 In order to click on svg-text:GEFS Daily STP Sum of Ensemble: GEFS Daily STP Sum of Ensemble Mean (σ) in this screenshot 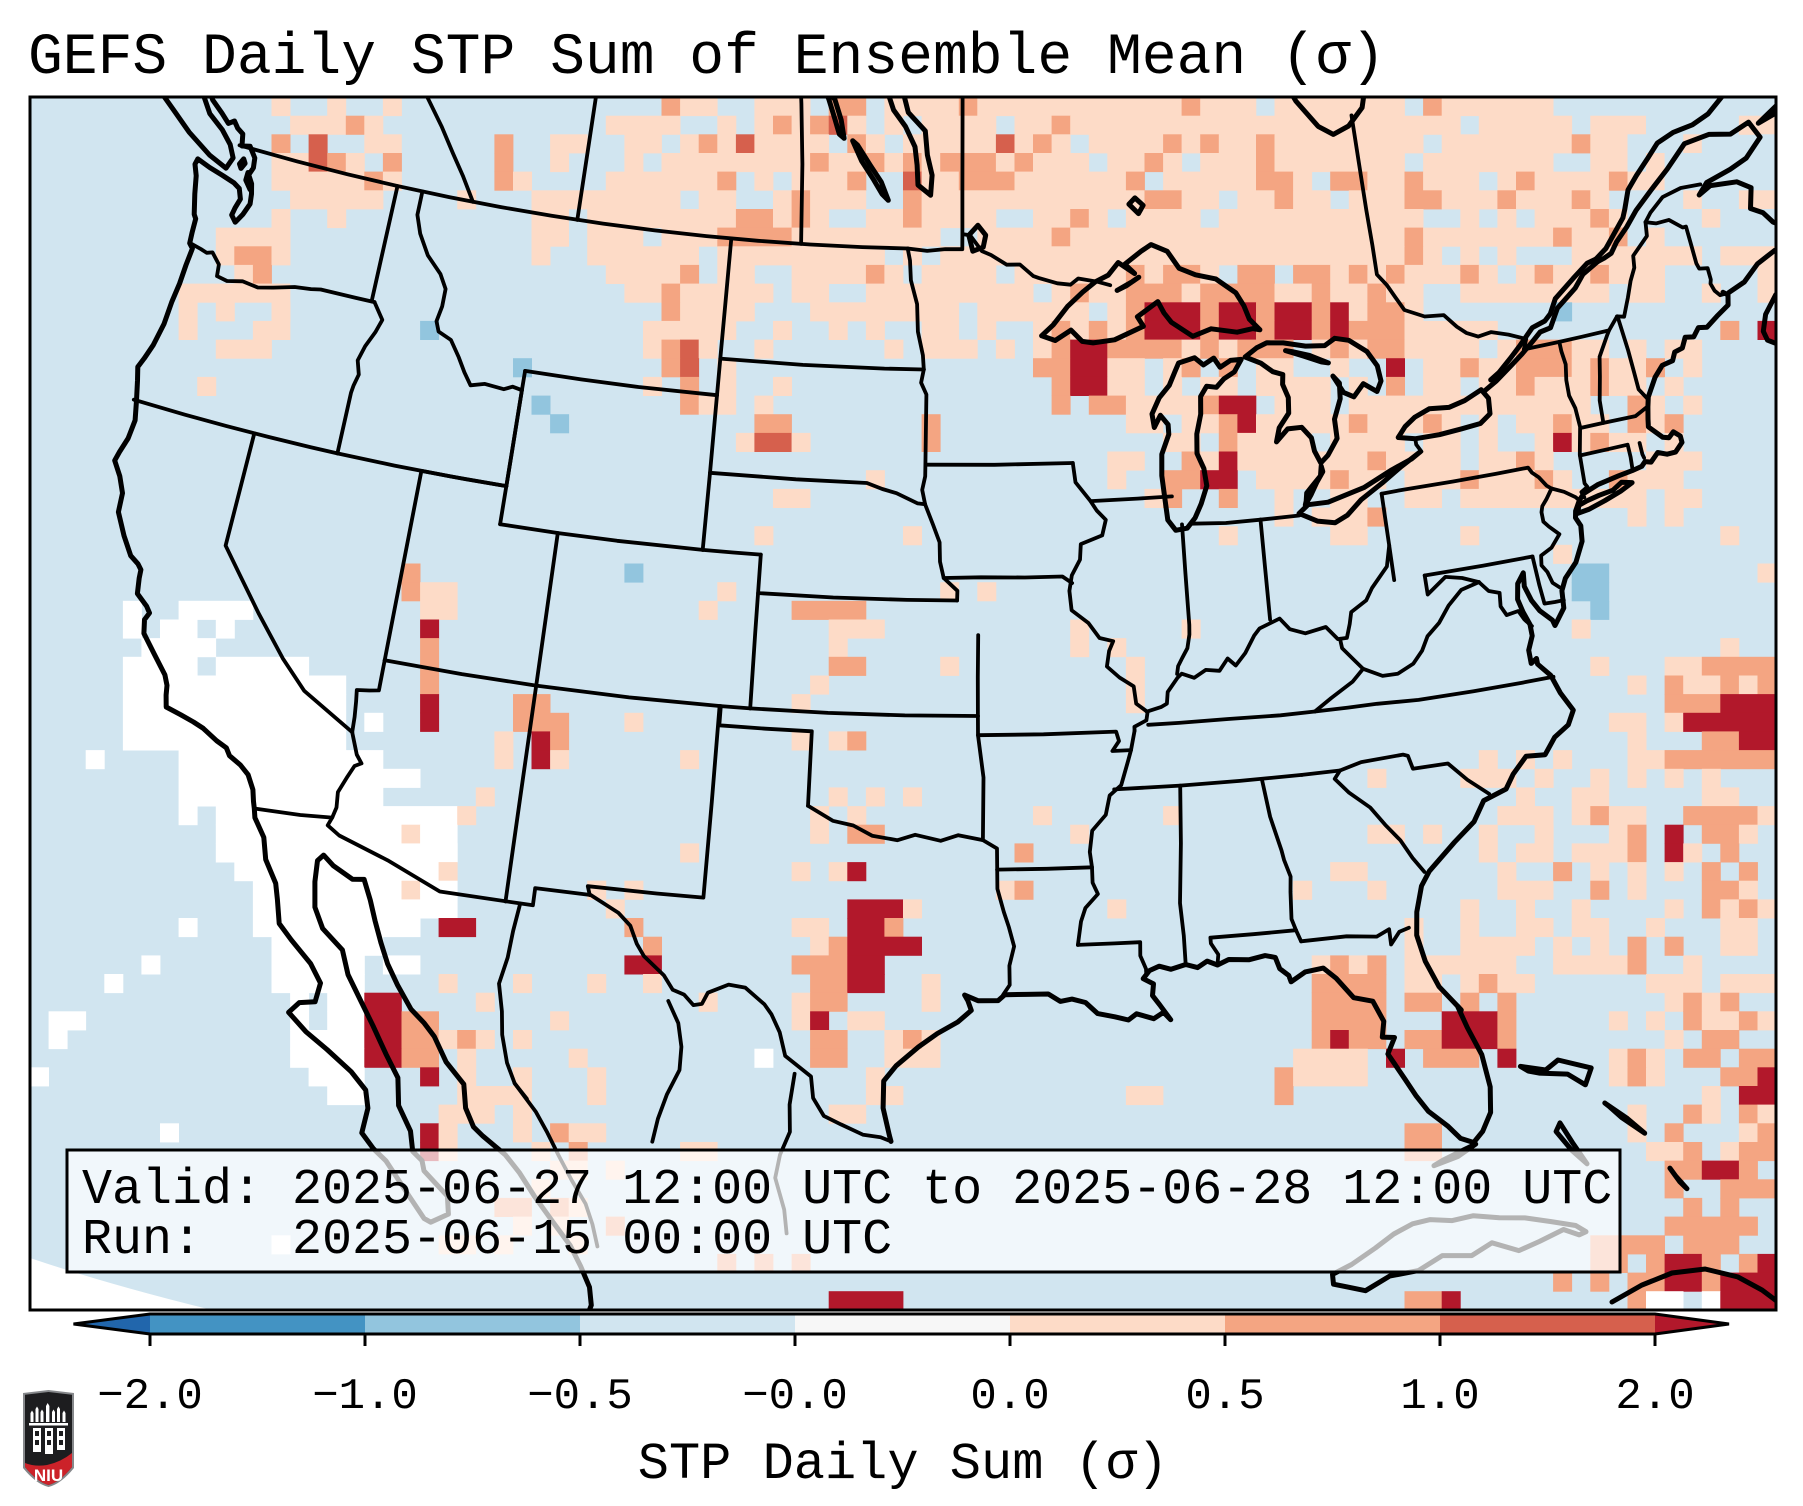, I will do `click(706, 58)`.